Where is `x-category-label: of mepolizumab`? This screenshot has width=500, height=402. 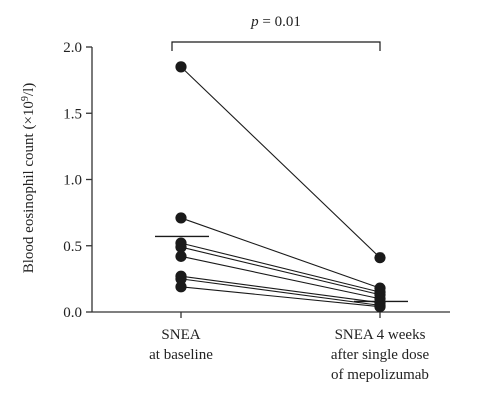
x-category-label: of mepolizumab is located at coordinates (380, 375).